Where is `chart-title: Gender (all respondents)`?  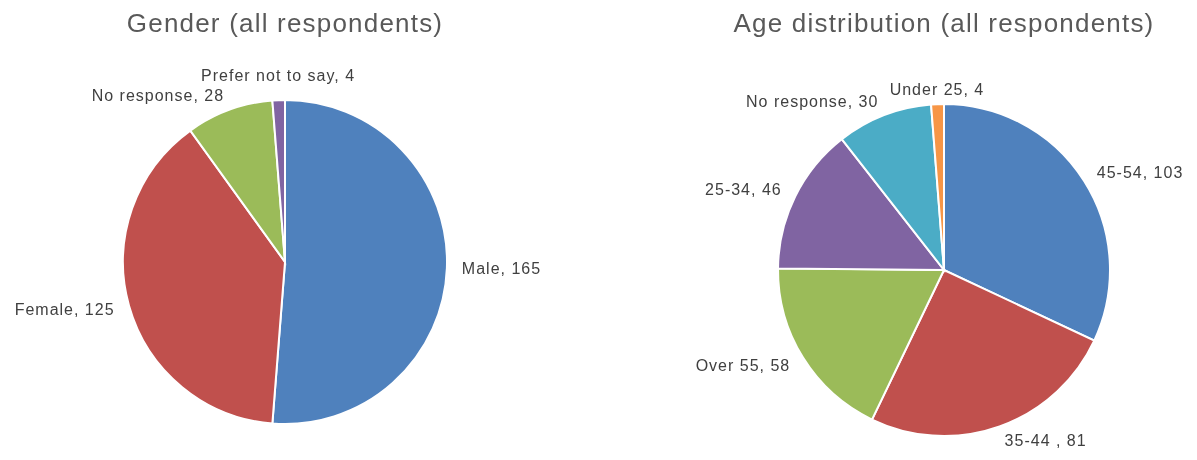
chart-title: Gender (all respondents) is located at coordinates (285, 23).